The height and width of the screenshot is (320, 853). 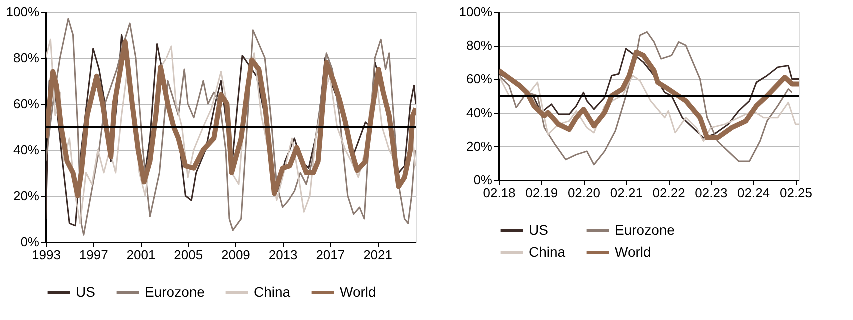 What do you see at coordinates (141, 255) in the screenshot?
I see `x-tick-label: 2001` at bounding box center [141, 255].